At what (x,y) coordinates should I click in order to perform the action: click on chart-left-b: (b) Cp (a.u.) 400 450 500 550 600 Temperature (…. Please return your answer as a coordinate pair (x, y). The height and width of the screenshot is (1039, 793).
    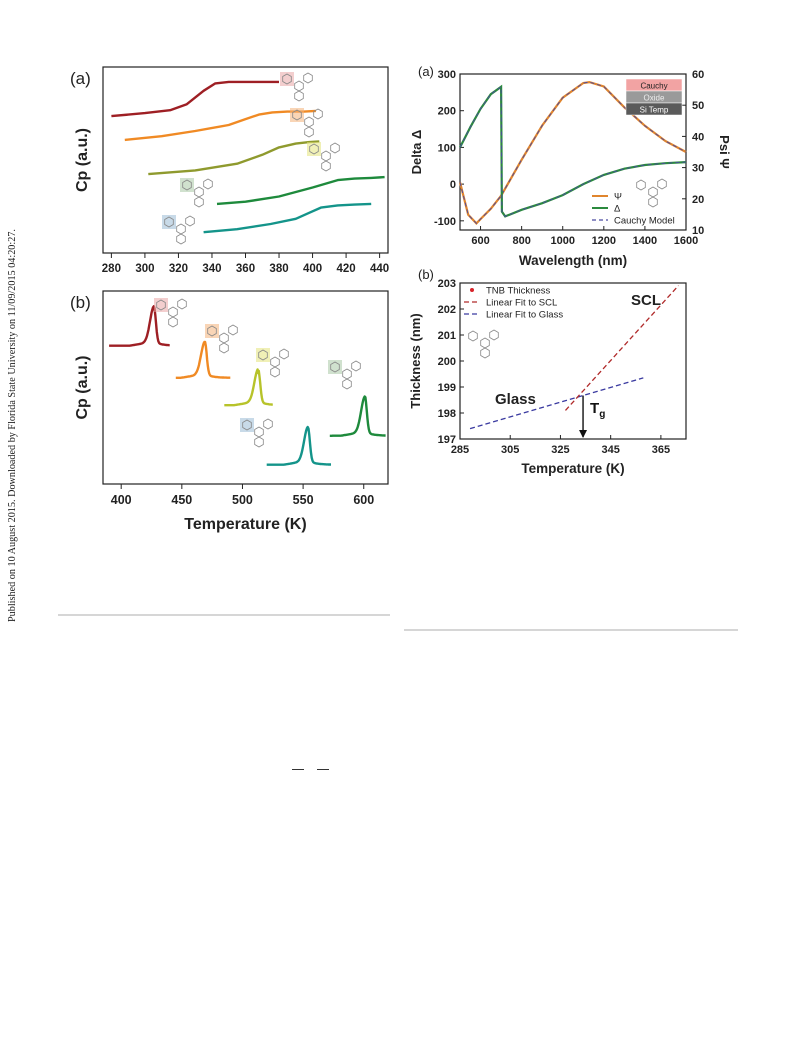
    Looking at the image, I should click on (229, 411).